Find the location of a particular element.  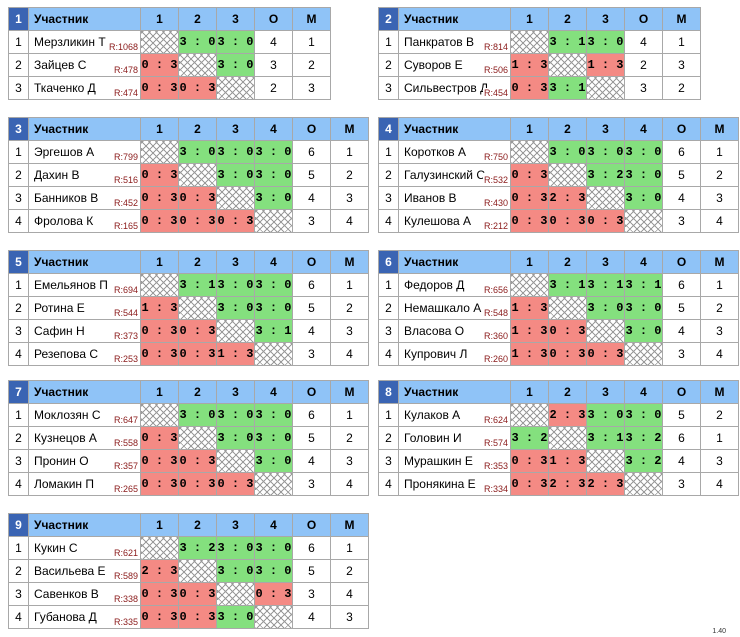

player-name: Кулаков А is located at coordinates (432, 415).